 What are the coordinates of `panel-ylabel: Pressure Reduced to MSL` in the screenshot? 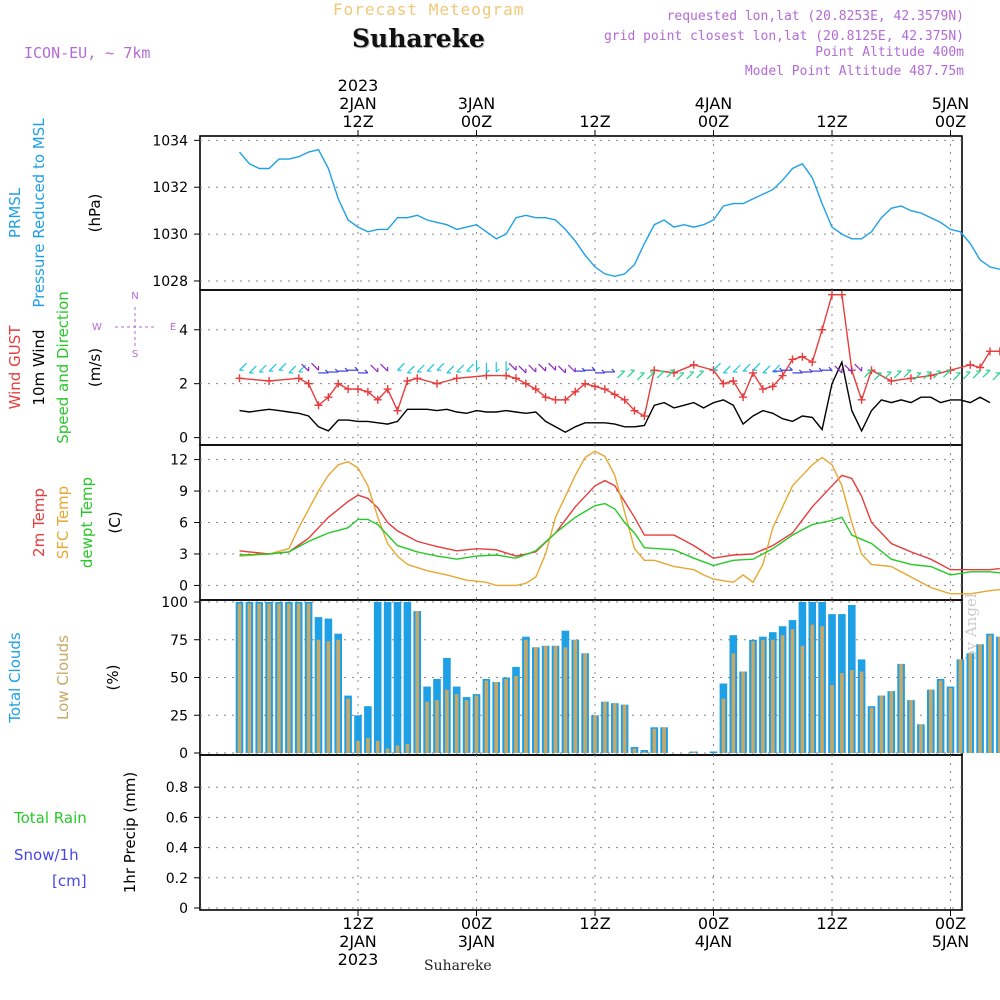 It's located at (39, 213).